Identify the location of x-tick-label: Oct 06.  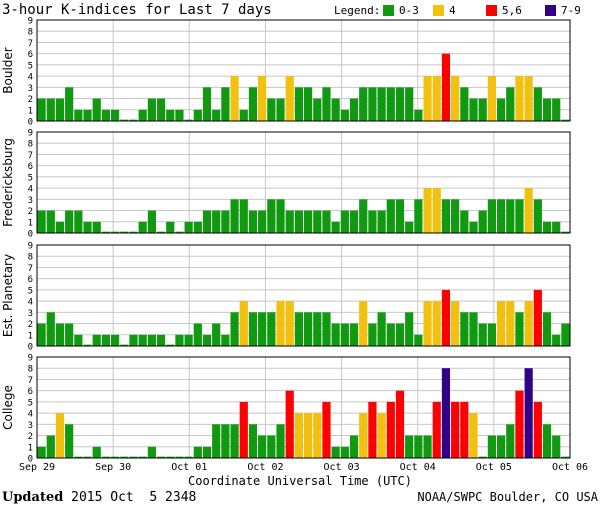
(570, 467).